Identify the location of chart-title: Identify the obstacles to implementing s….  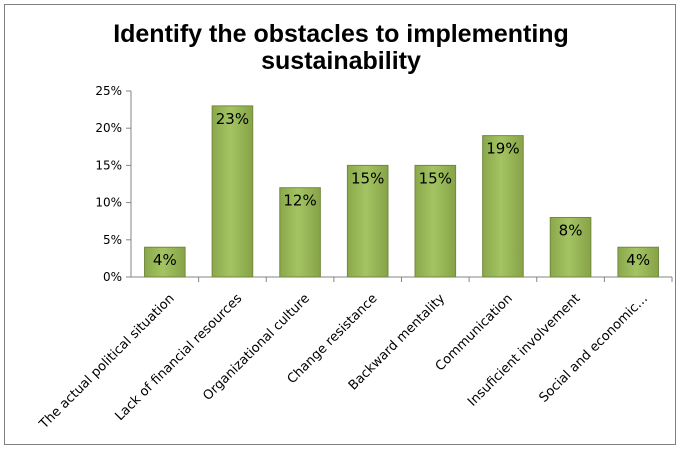
(341, 47).